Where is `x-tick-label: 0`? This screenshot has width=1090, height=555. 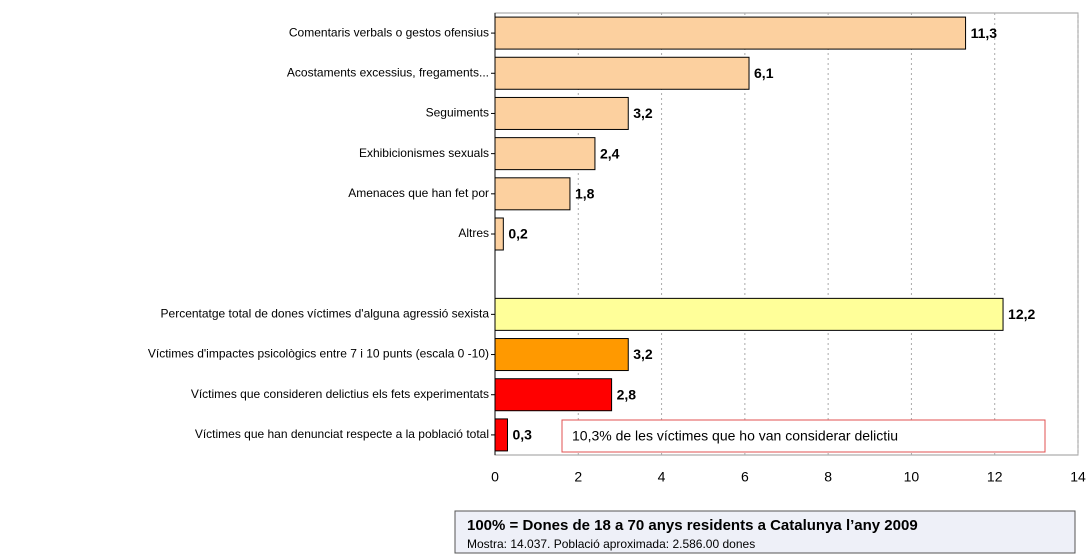 x-tick-label: 0 is located at coordinates (495, 477).